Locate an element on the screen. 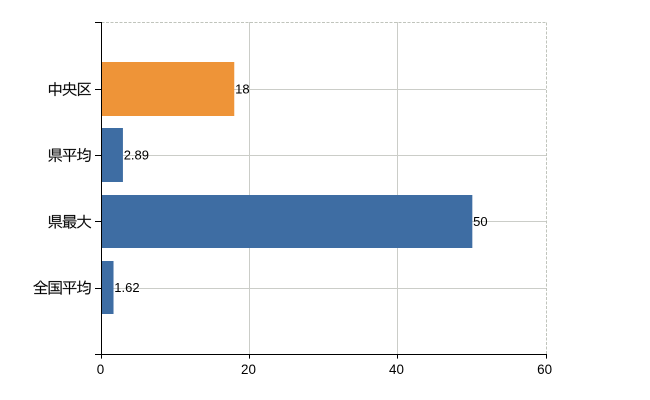 The width and height of the screenshot is (650, 400). svg-text: 40 is located at coordinates (396, 369).